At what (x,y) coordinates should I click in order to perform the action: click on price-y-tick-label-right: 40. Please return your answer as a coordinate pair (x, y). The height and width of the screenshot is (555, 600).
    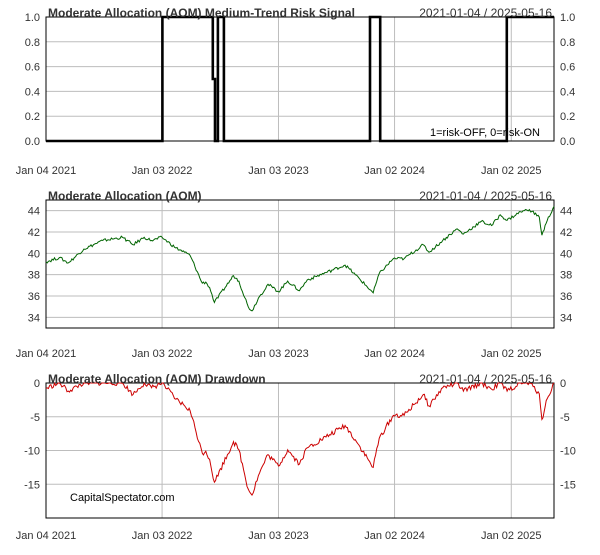
    Looking at the image, I should click on (566, 254).